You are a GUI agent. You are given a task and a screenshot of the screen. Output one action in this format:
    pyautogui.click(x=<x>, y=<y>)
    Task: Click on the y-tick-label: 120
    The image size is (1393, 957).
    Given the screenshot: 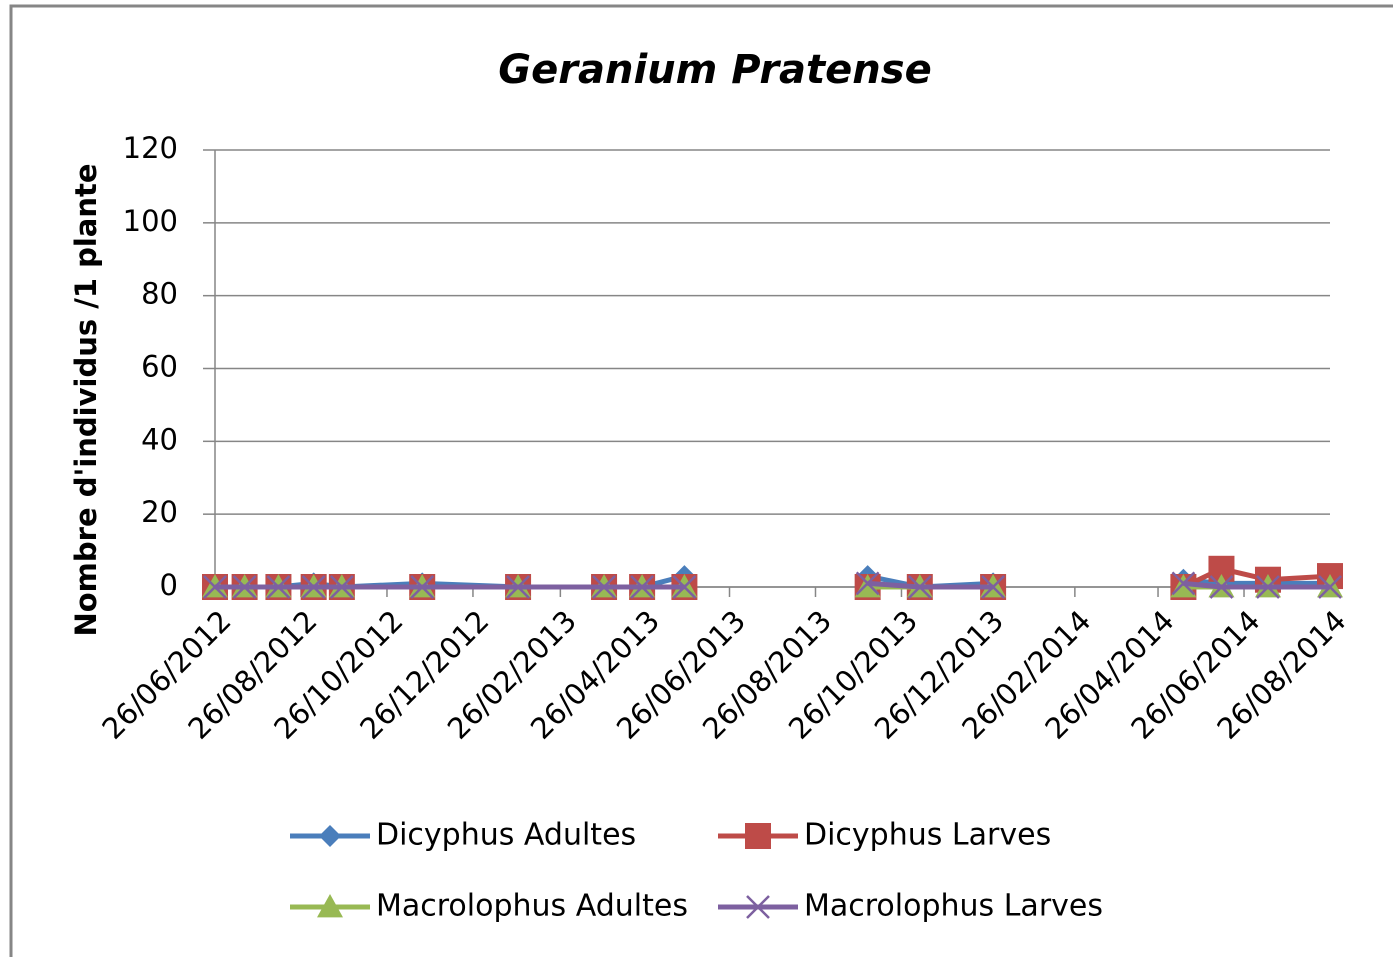 What is the action you would take?
    pyautogui.click(x=150, y=148)
    